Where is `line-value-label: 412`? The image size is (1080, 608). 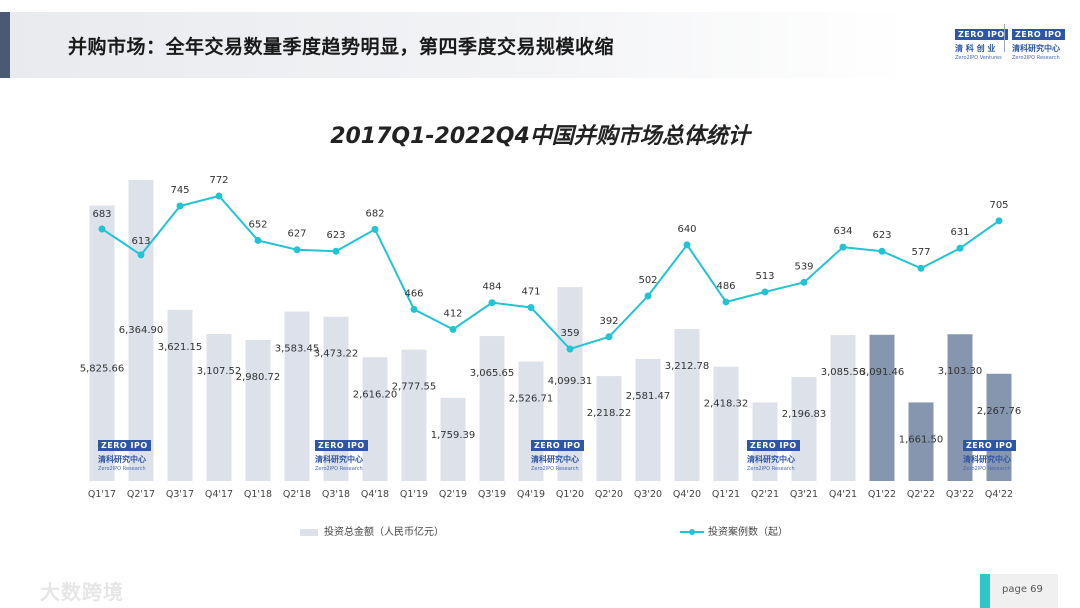 line-value-label: 412 is located at coordinates (452, 313).